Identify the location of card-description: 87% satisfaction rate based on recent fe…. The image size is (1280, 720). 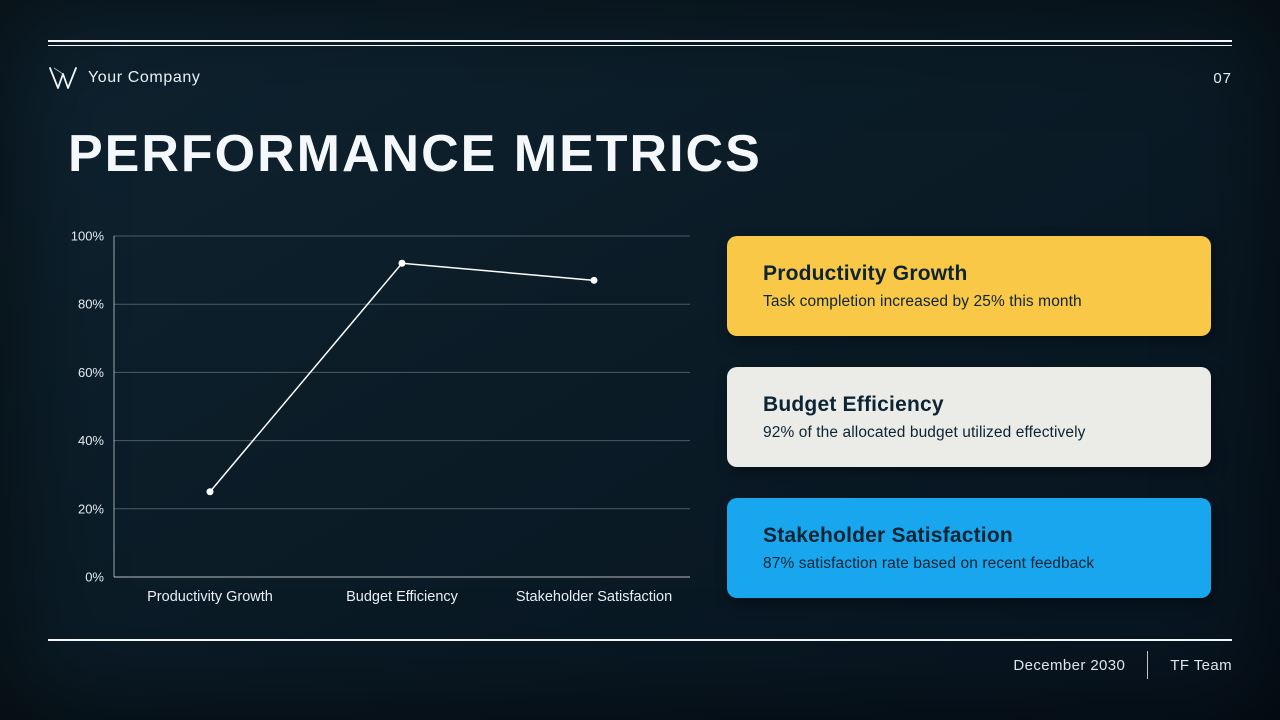
(929, 563).